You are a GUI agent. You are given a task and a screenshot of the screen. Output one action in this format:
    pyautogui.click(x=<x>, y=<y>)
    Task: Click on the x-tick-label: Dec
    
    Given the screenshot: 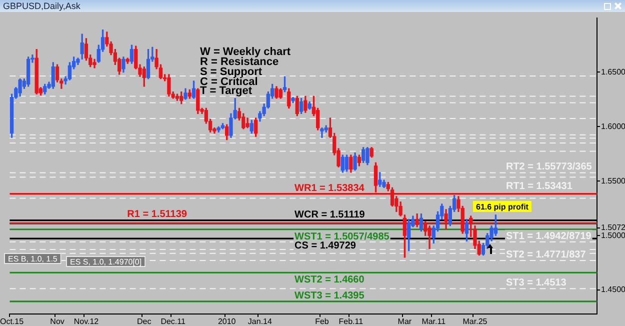 What is the action you would take?
    pyautogui.click(x=144, y=321)
    